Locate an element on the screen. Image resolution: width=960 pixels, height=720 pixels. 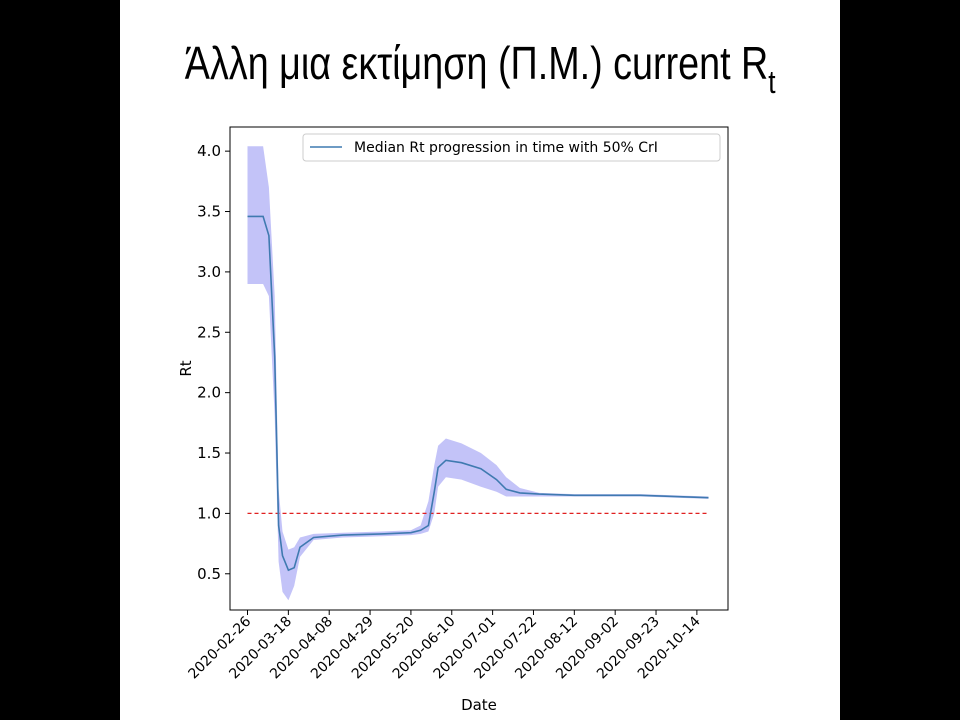
x-axis-label: Date is located at coordinates (479, 705).